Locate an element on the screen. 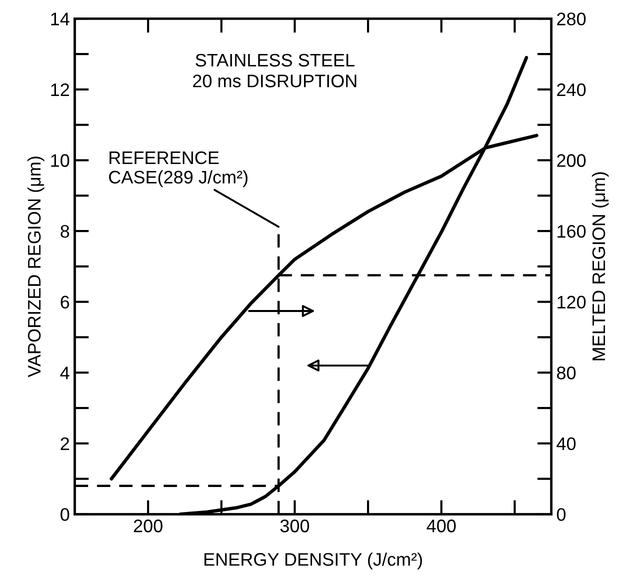 This screenshot has width=623, height=583. y2-tick-label: 40 is located at coordinates (566, 443).